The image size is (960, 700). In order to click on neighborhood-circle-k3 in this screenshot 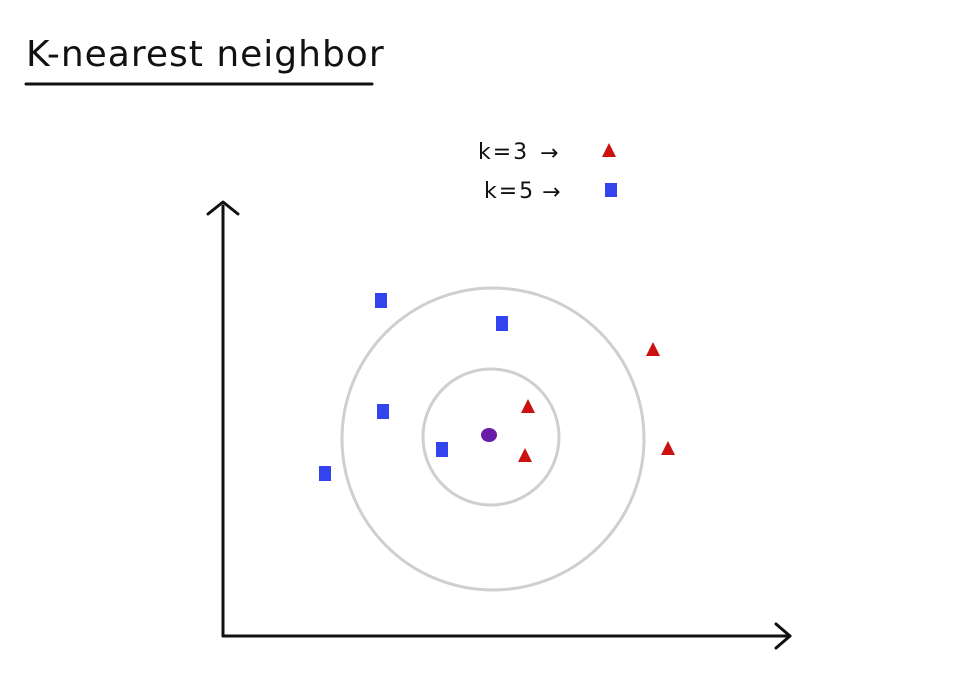, I will do `click(491, 437)`.